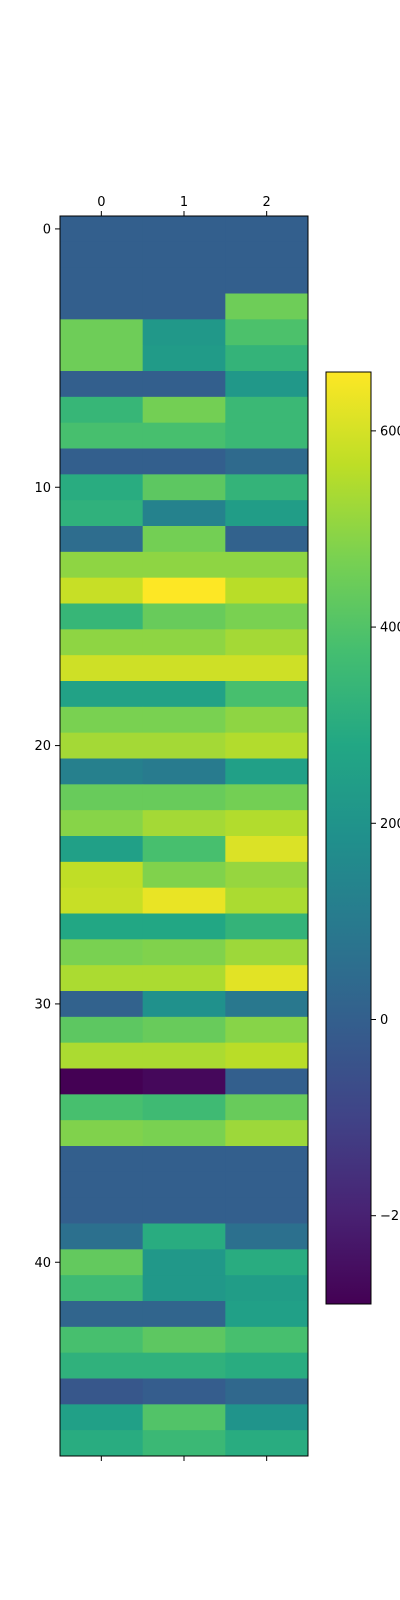 This screenshot has height=1600, width=400. What do you see at coordinates (102, 694) in the screenshot?
I see `heatmap-cell-r18-c0` at bounding box center [102, 694].